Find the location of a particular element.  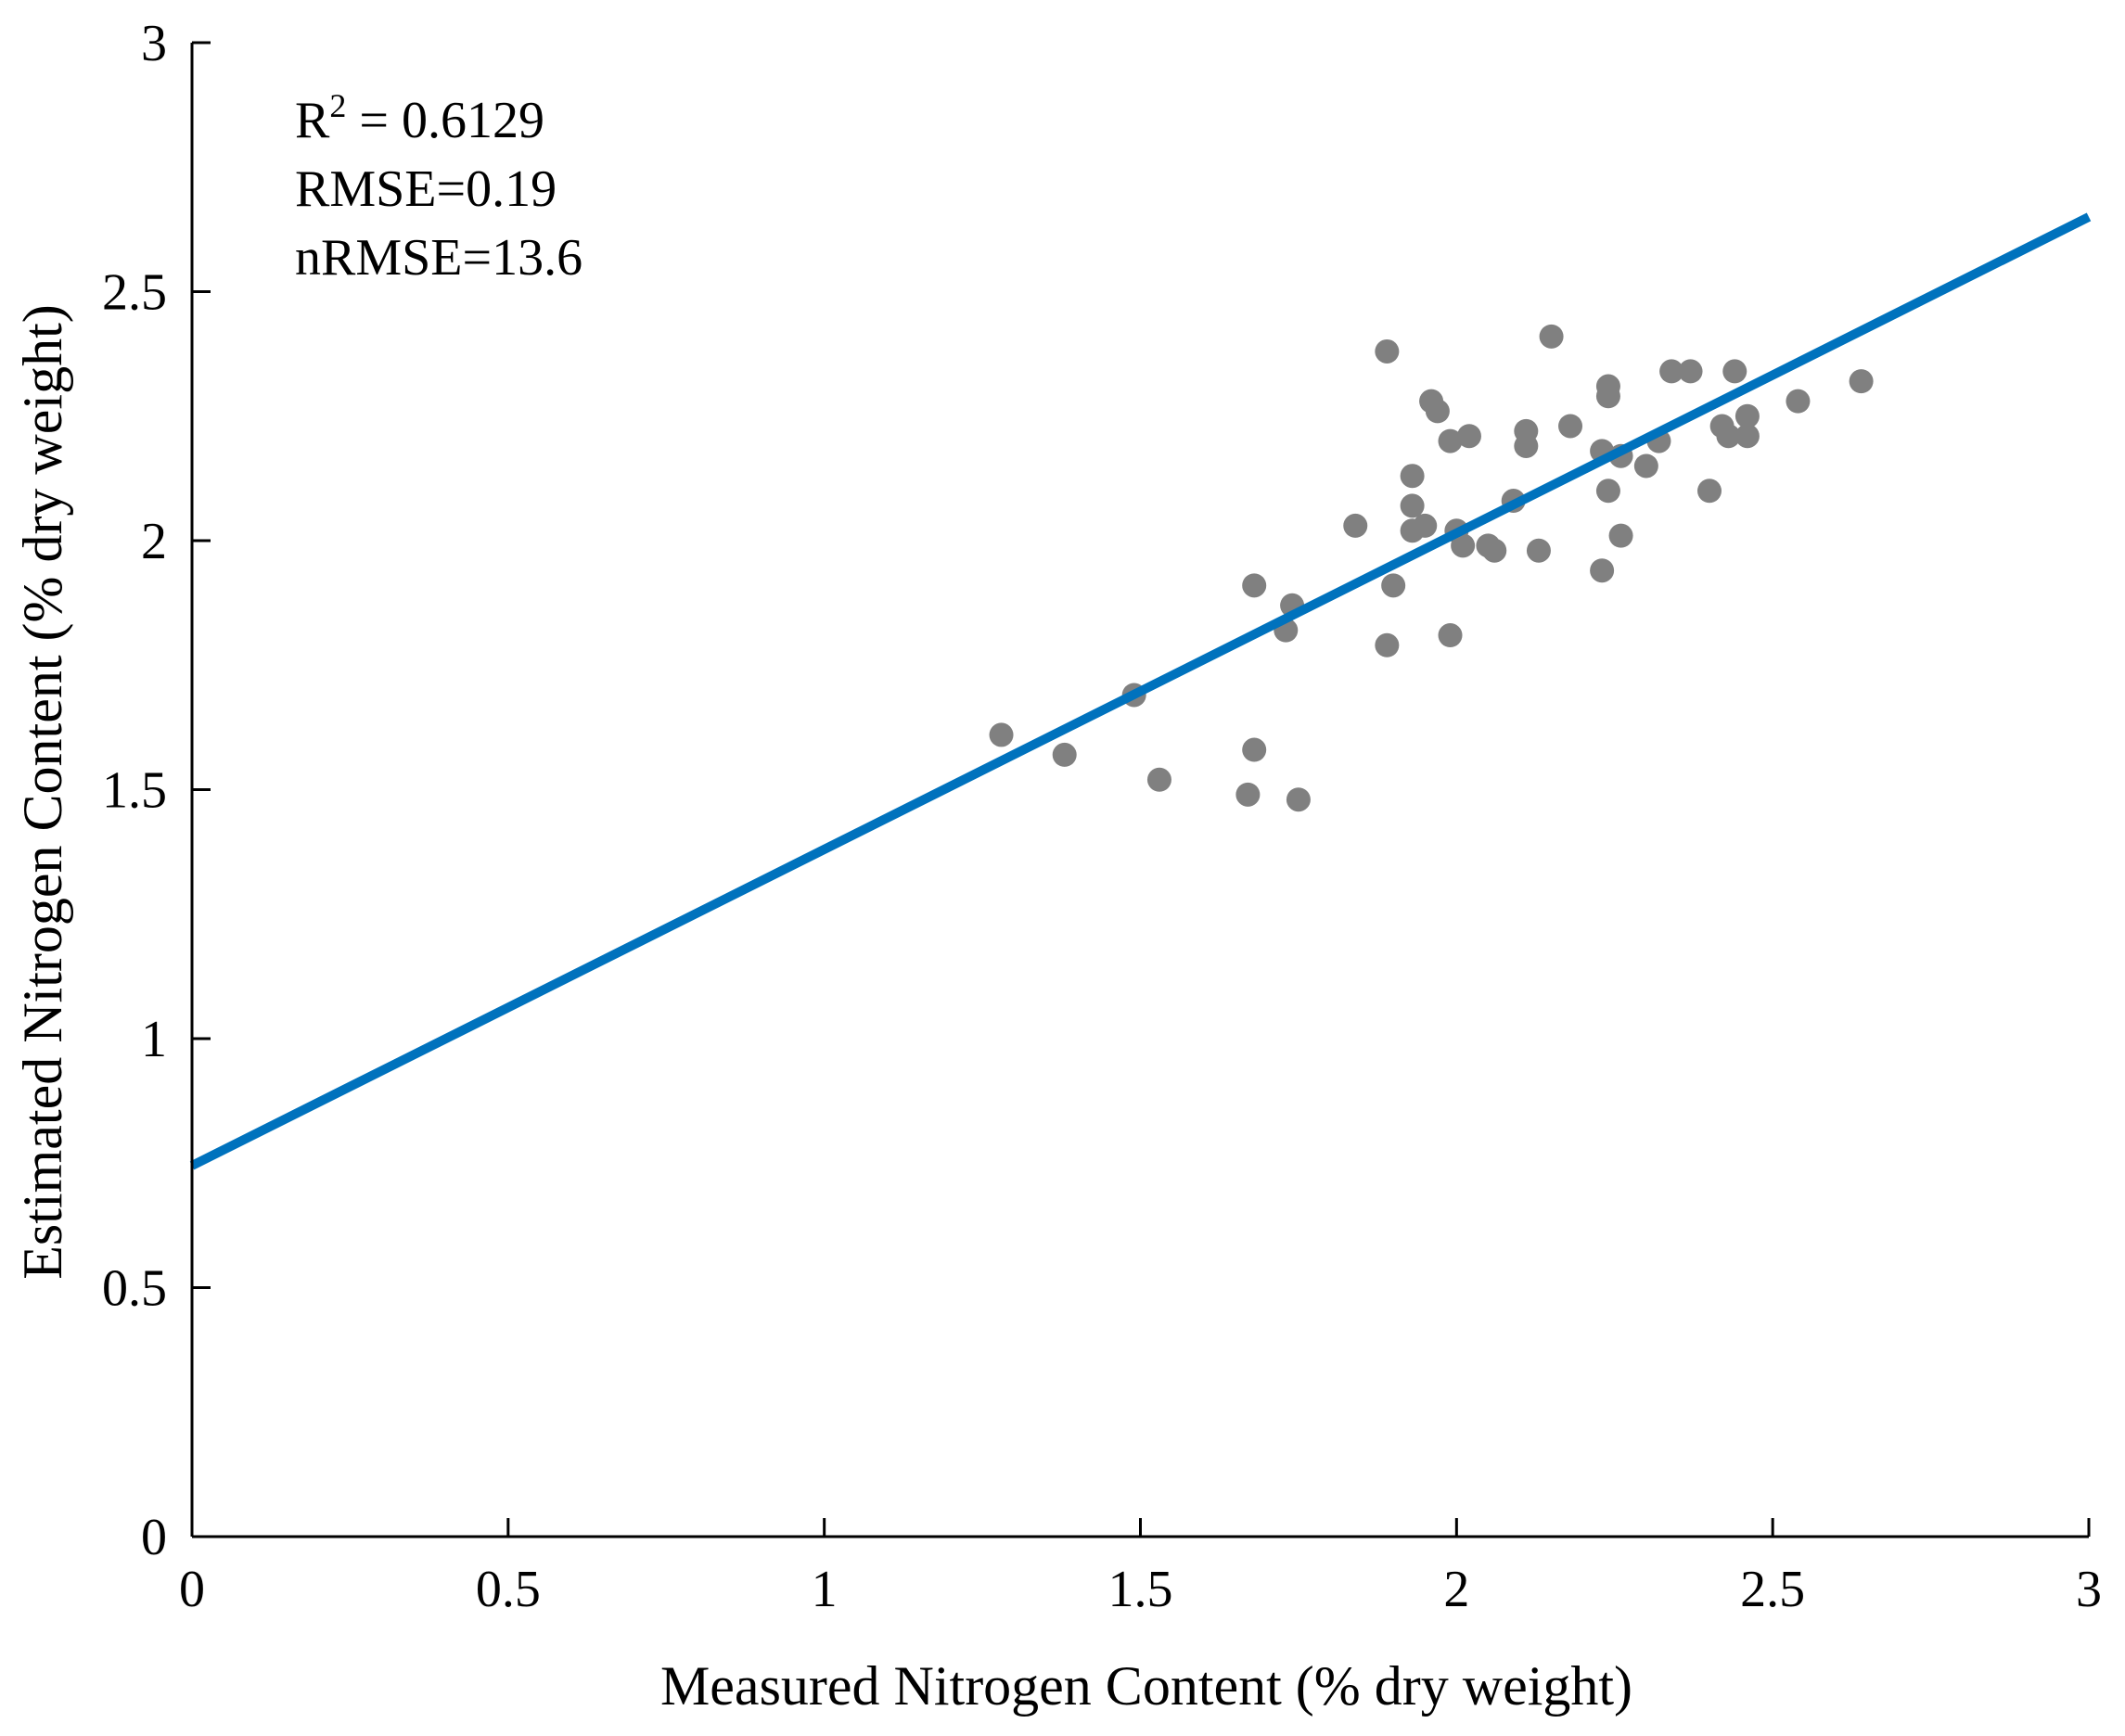

y-tick-label: 1 is located at coordinates (154, 1039).